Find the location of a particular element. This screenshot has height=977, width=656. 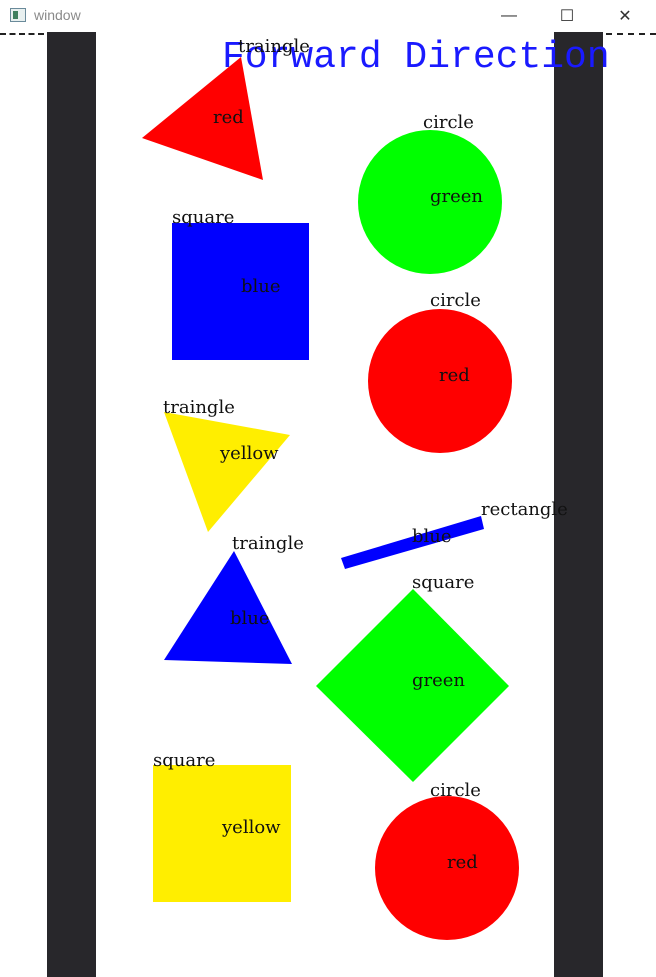

title-bar: window — ☐ ✕ is located at coordinates (328, 16).